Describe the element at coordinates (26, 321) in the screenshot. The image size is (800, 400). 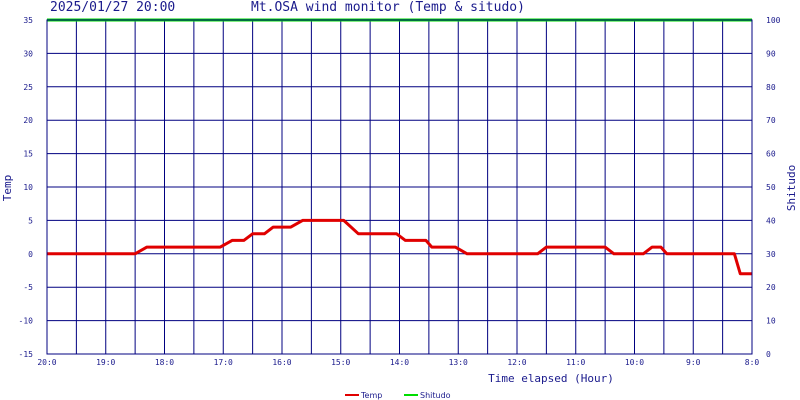
I see `y-tick-label: -10` at that location.